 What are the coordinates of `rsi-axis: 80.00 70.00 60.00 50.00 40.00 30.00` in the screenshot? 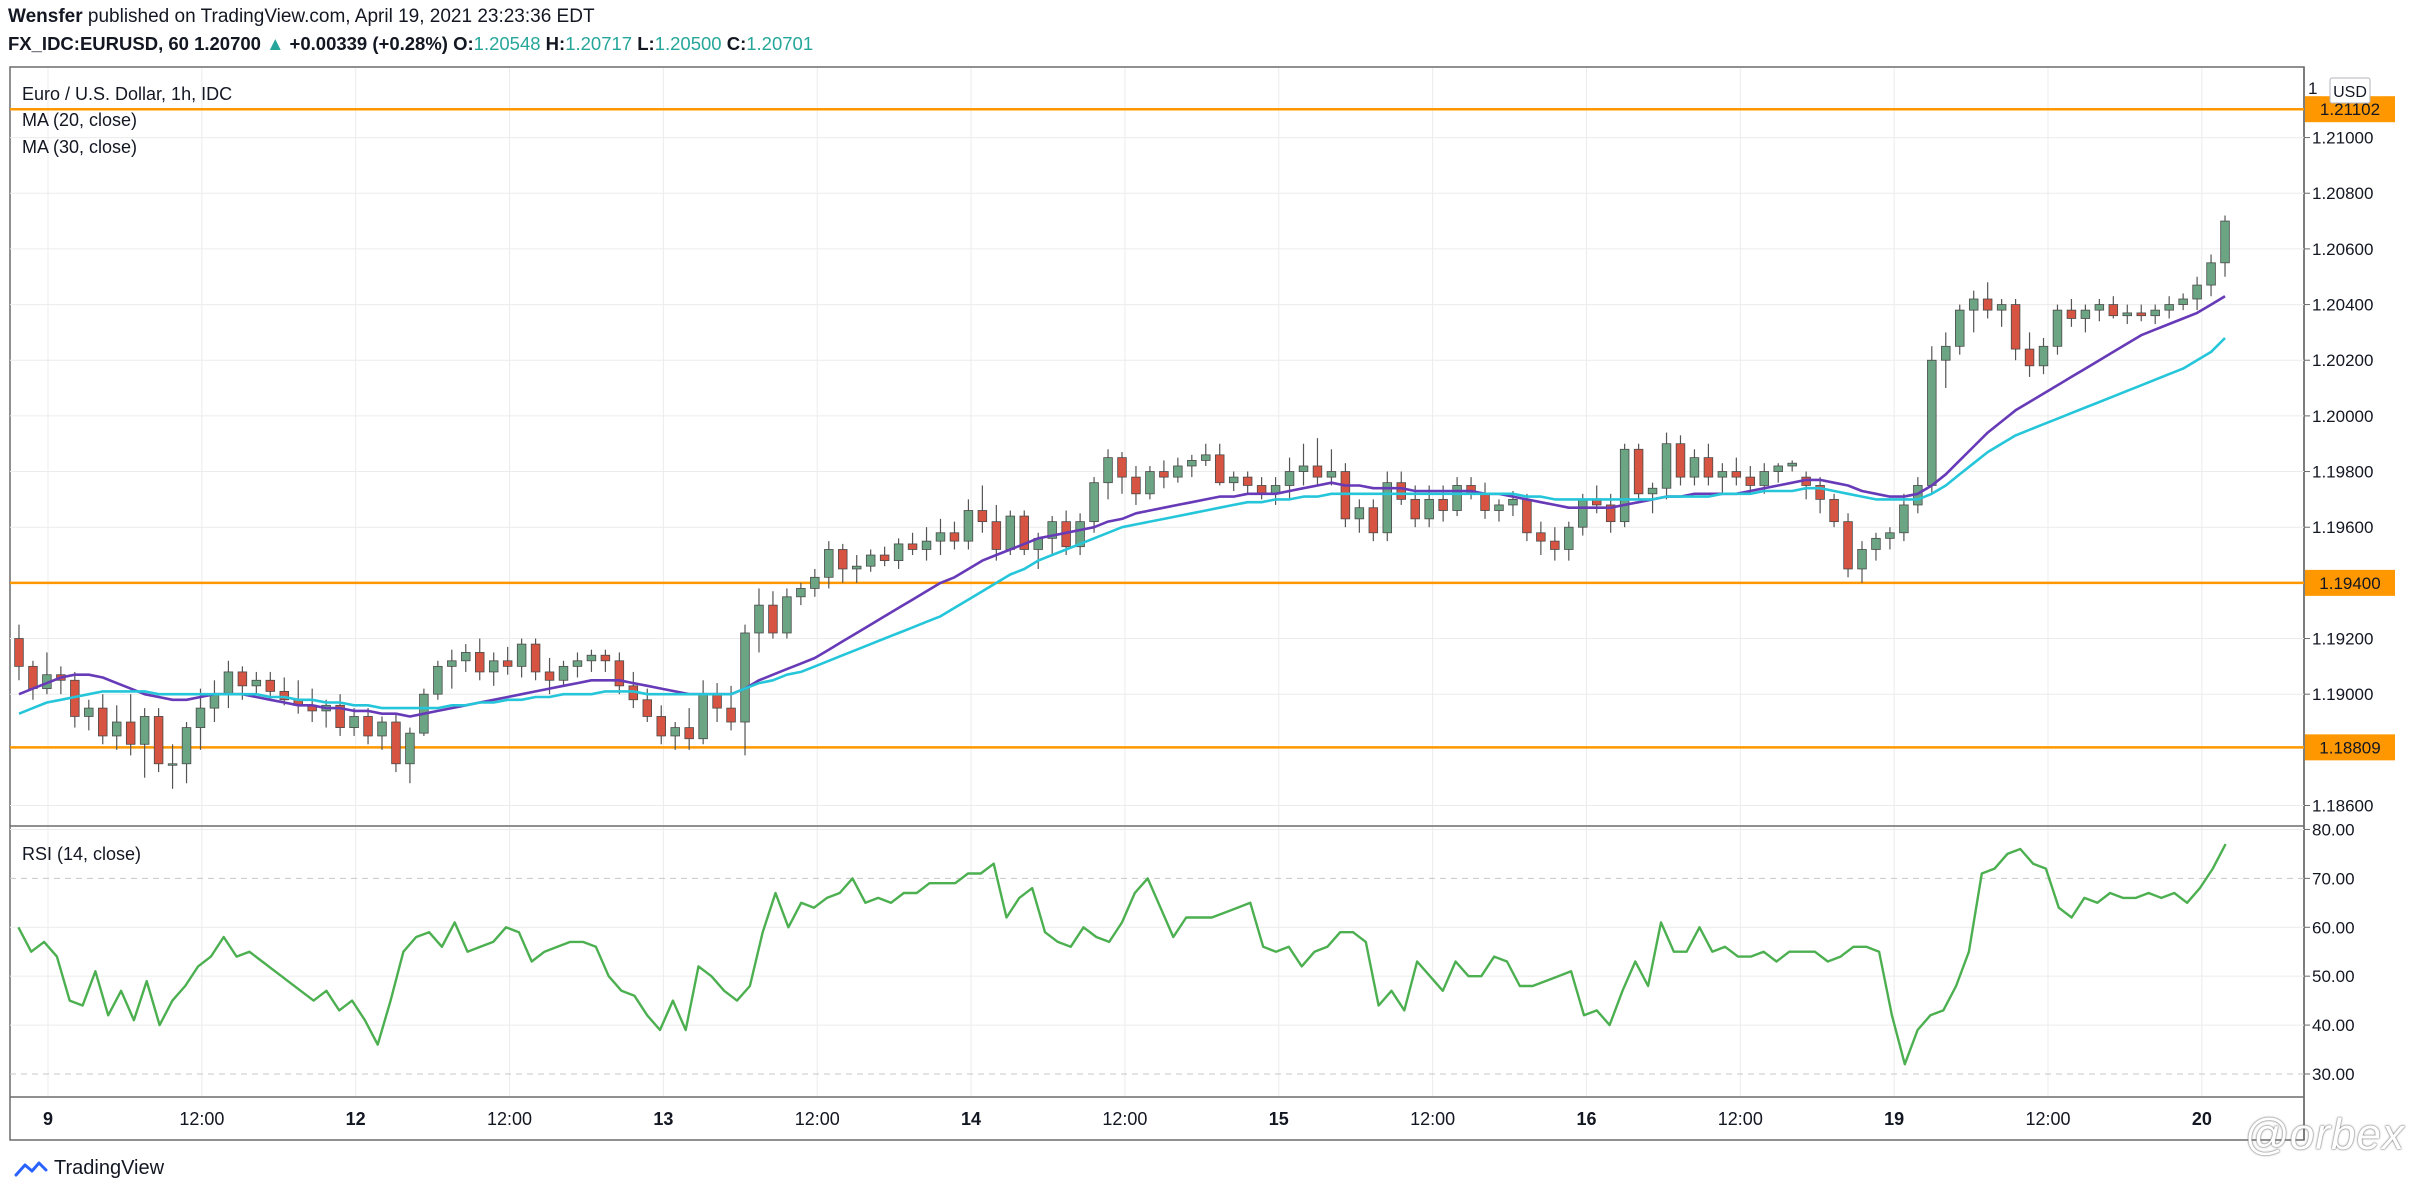 It's located at (2329, 952).